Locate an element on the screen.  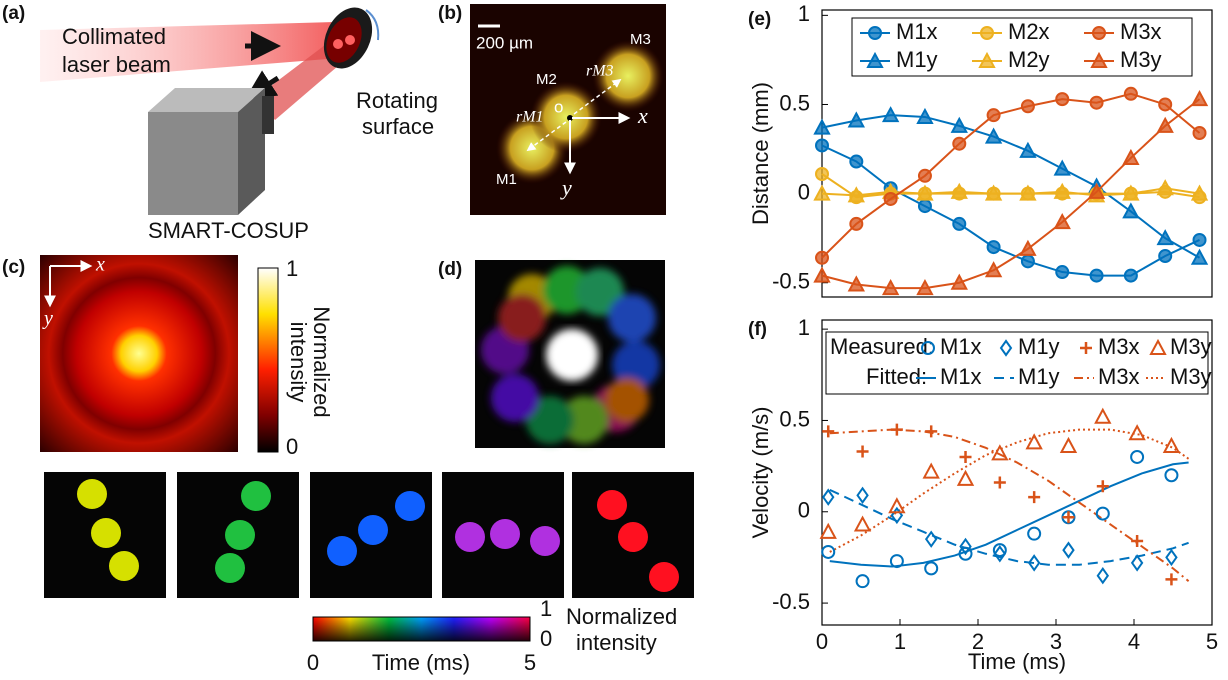
y-tick-label: 0.5 is located at coordinates (794, 102).